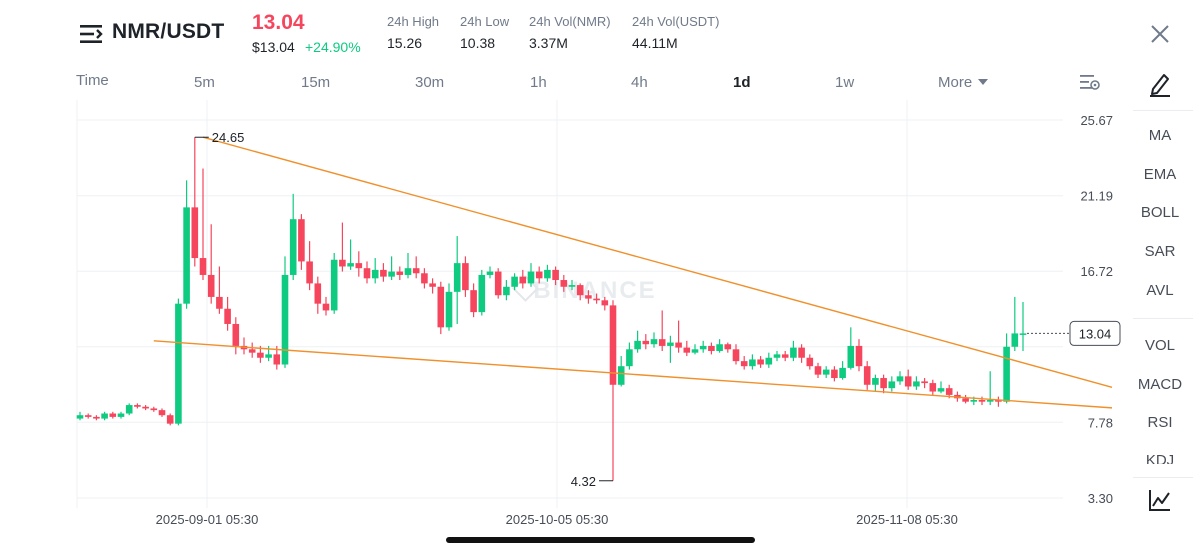 This screenshot has width=1200, height=554. Describe the element at coordinates (413, 32) in the screenshot. I see `stat-24h-high: 24h High 15.26` at that location.